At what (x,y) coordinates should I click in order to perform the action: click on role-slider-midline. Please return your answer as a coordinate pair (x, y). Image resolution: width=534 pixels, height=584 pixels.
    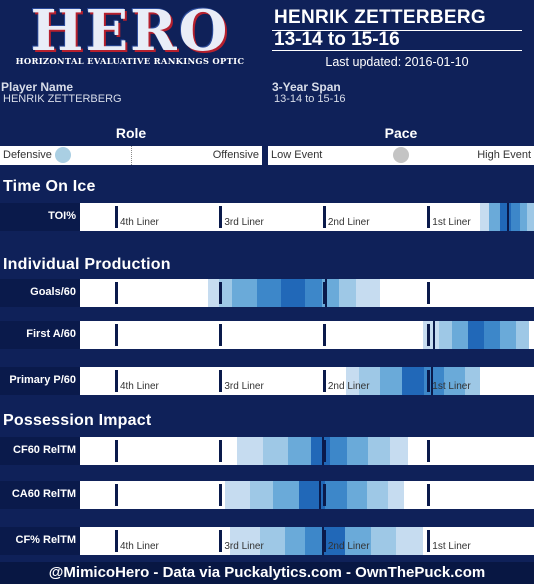
    Looking at the image, I should click on (131, 155).